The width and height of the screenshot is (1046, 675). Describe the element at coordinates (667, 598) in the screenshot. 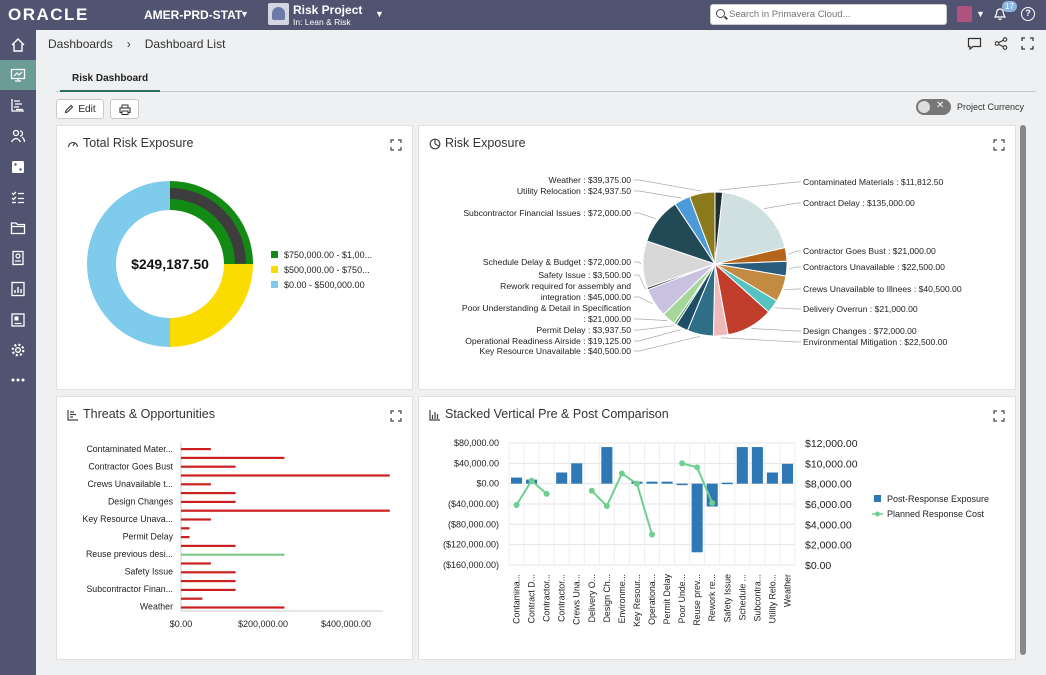

I see `x-tick-label: Permit Delay` at that location.